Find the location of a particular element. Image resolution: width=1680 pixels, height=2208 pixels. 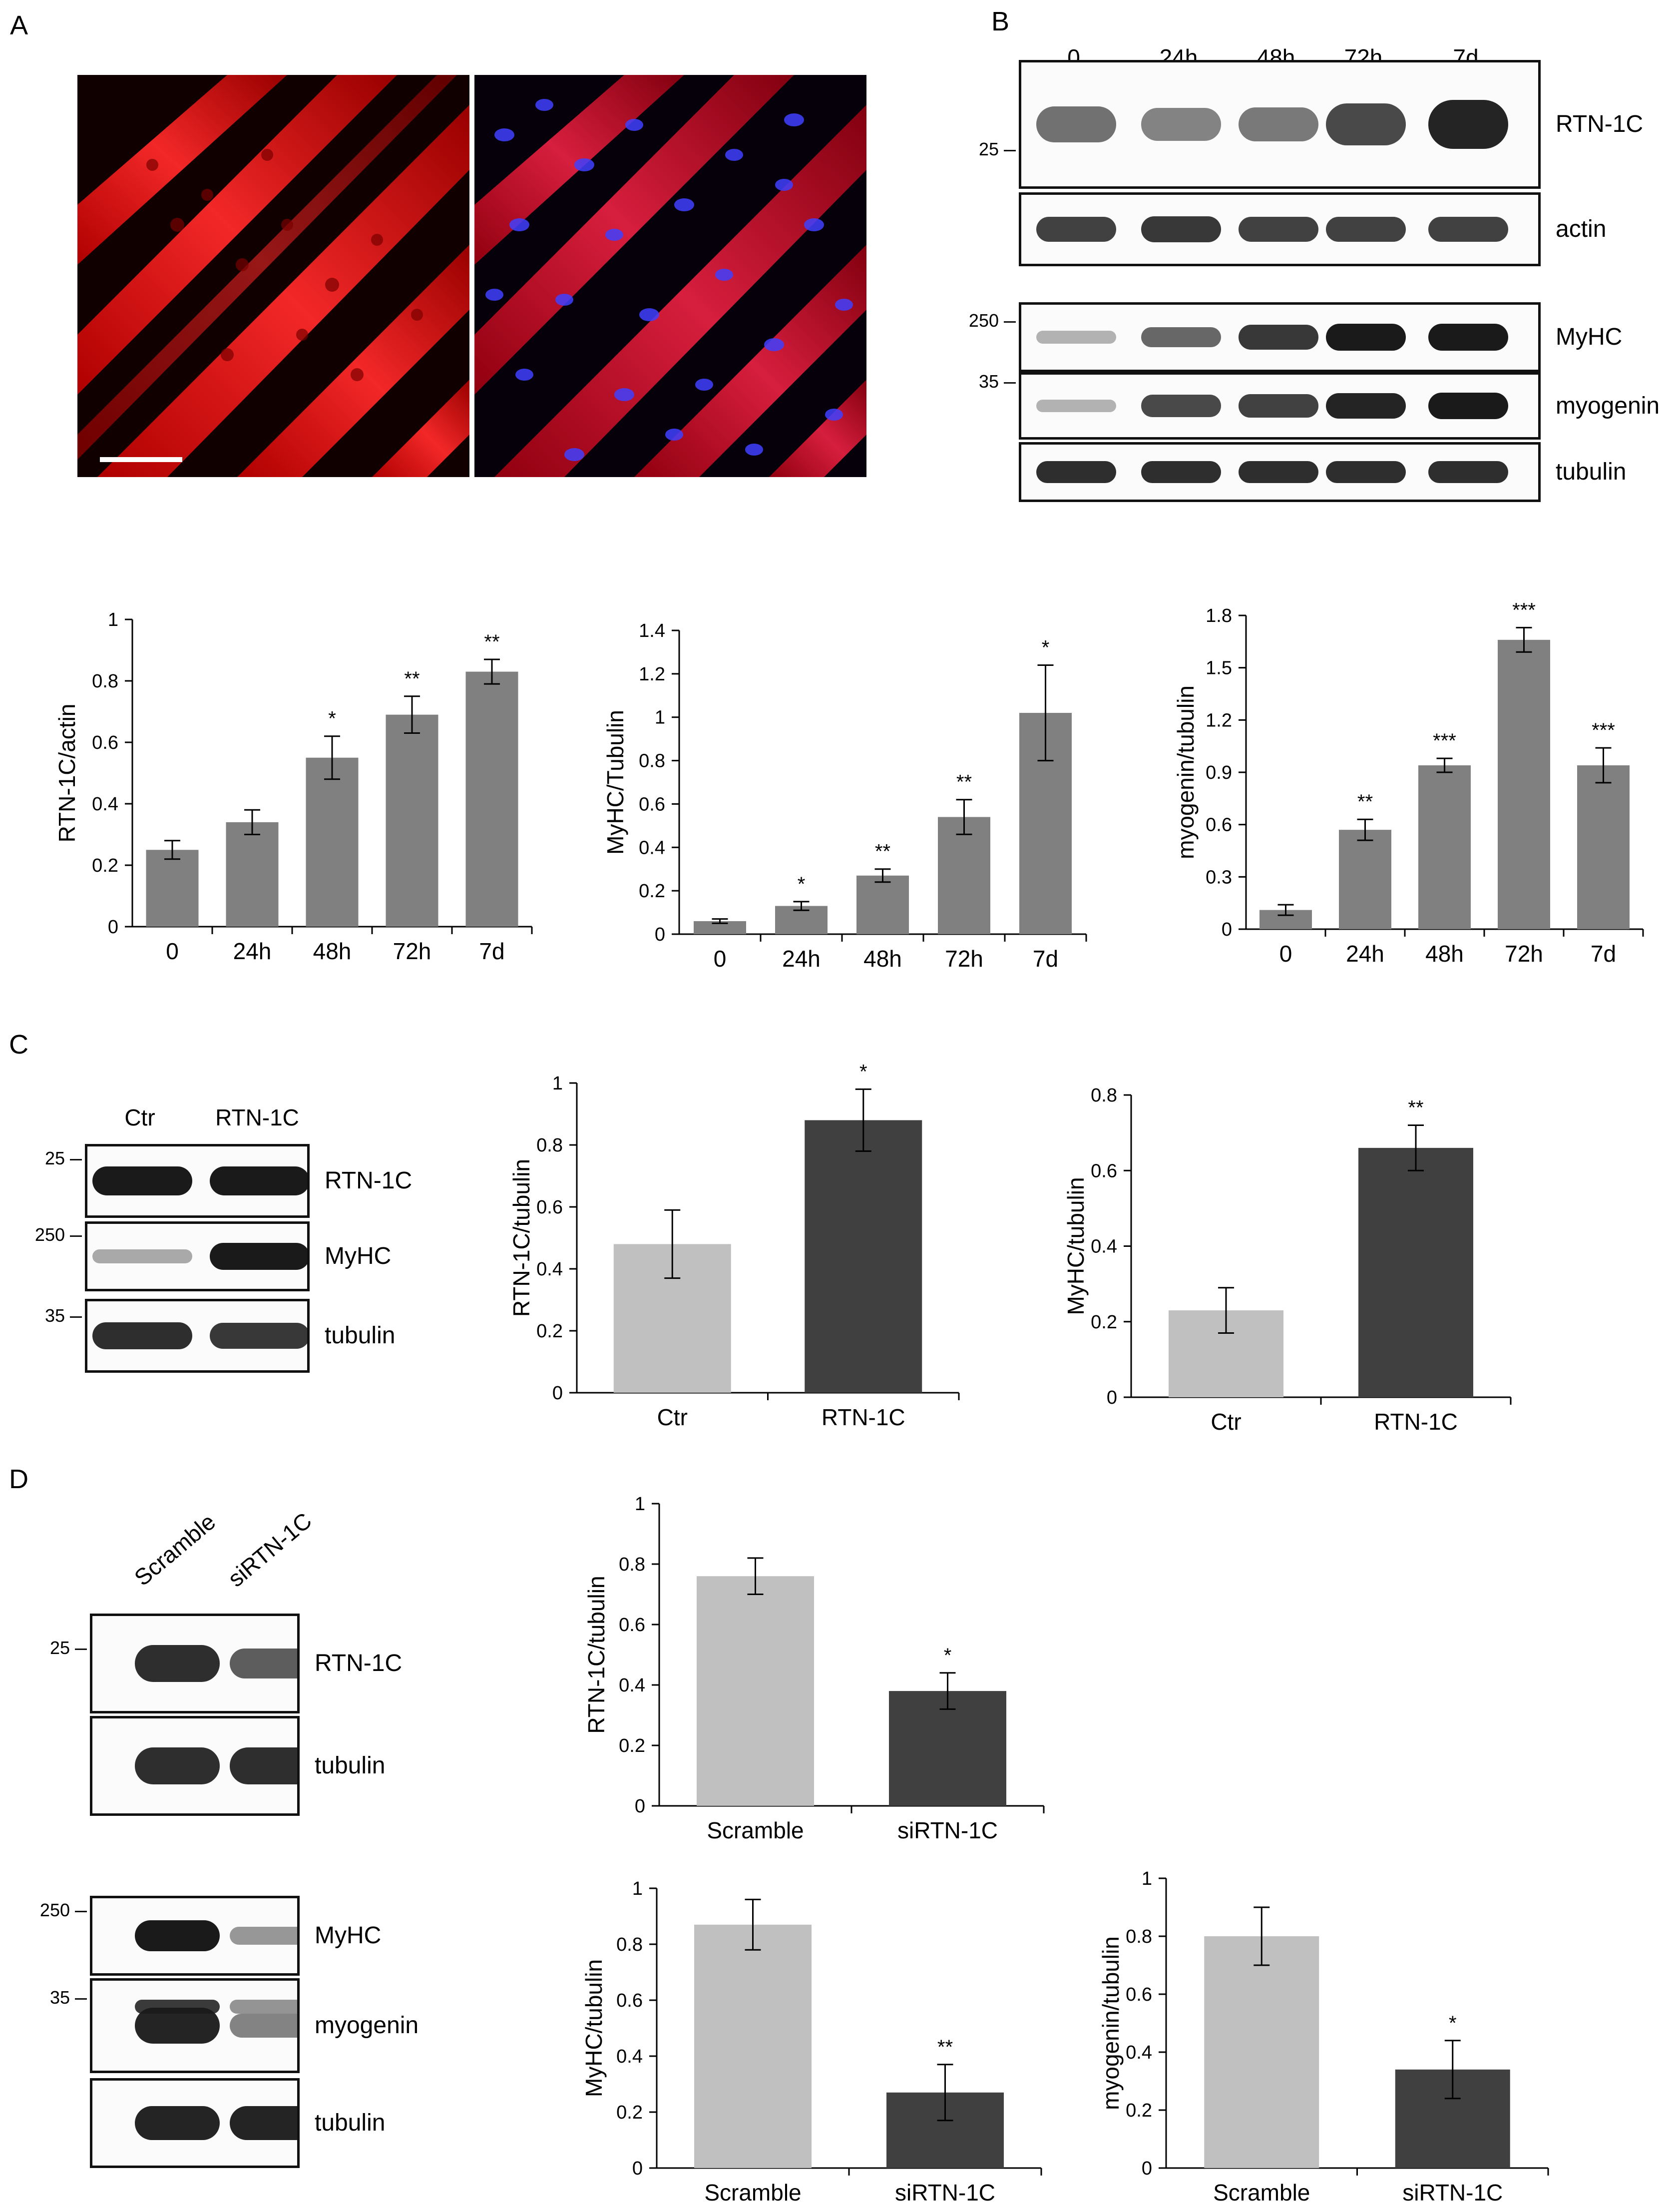

y-tick-label: 1.5 is located at coordinates (1219, 668).